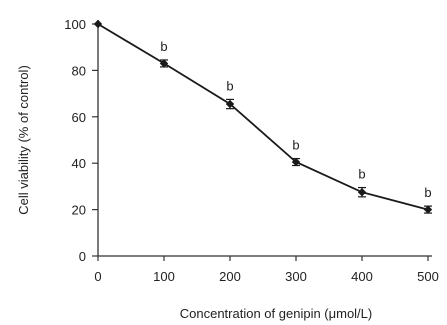 This screenshot has width=447, height=325. Describe the element at coordinates (82, 256) in the screenshot. I see `y-tick-label: 0` at that location.